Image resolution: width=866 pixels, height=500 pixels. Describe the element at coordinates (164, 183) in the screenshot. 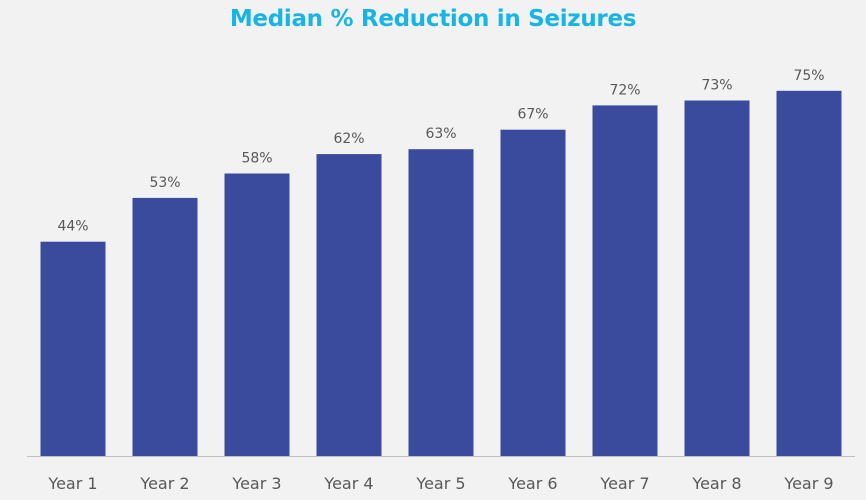

I see `data-label-2: 53%` at that location.